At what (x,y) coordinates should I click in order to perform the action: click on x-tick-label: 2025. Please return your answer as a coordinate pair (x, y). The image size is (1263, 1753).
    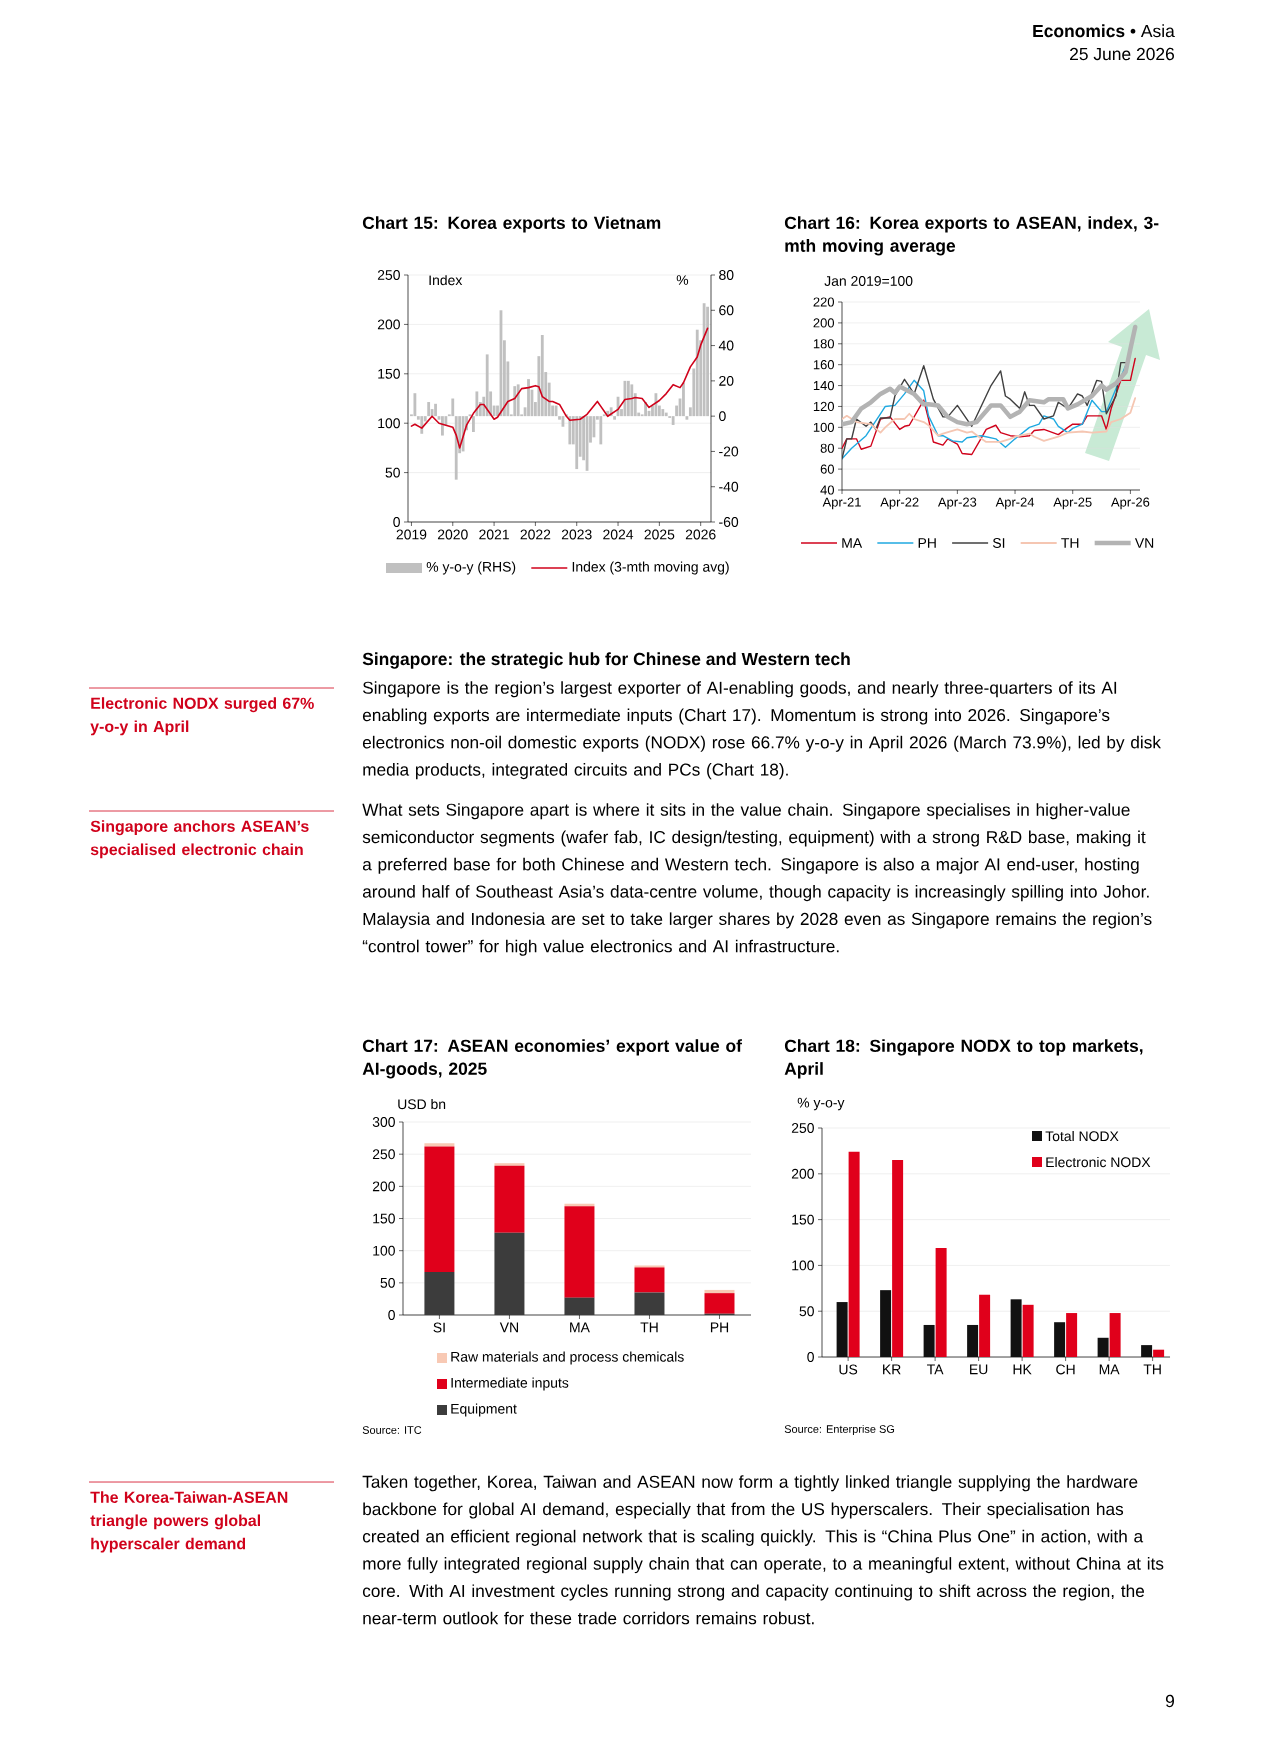
    Looking at the image, I should click on (659, 534).